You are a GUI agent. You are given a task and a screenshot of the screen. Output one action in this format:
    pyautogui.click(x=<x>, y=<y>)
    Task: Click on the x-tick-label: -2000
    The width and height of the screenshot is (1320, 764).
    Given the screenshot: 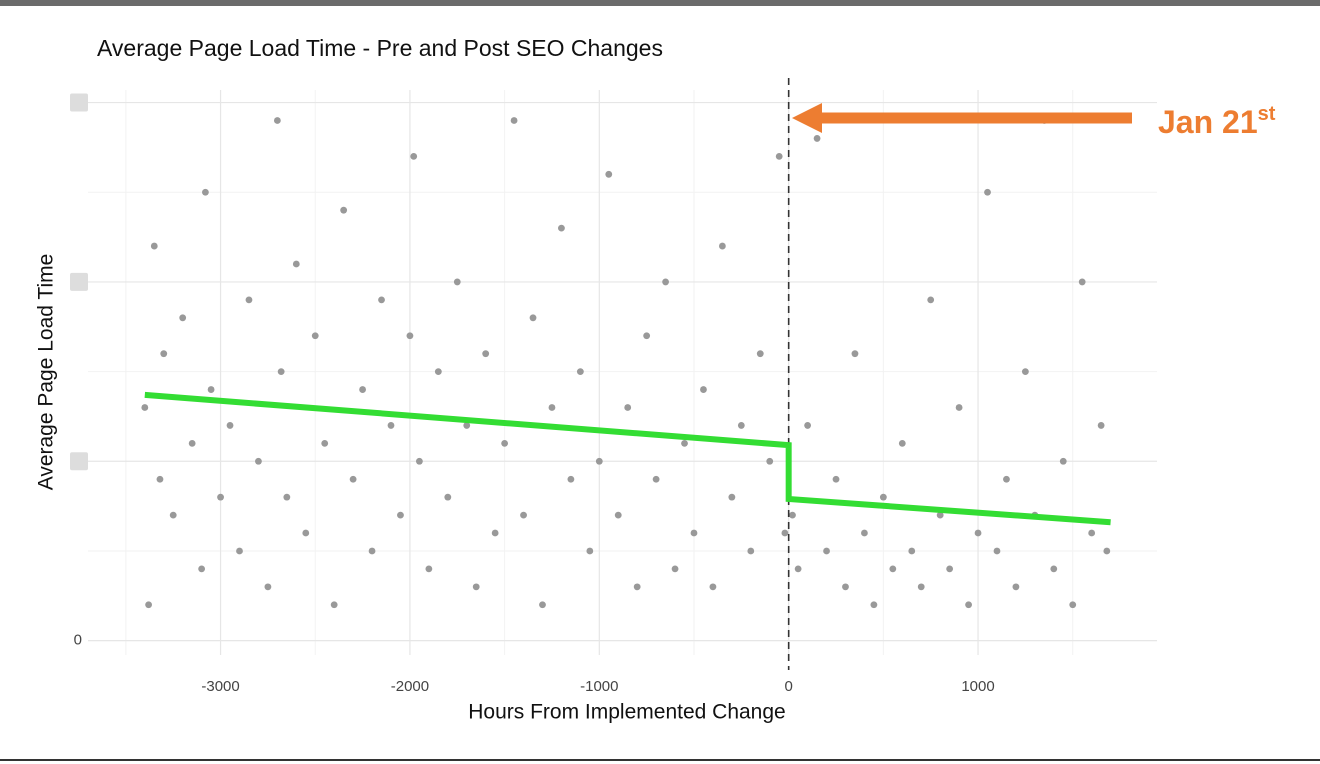 What is the action you would take?
    pyautogui.click(x=410, y=686)
    